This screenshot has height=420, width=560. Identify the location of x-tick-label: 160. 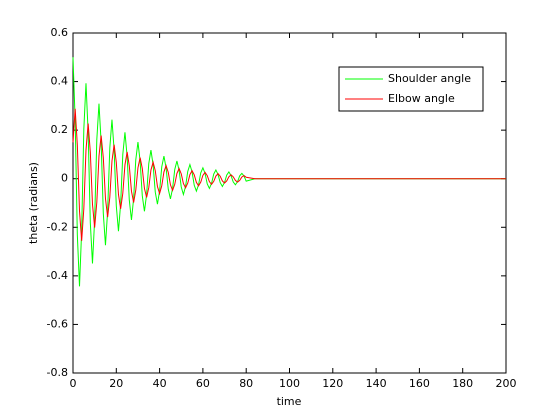
(419, 383).